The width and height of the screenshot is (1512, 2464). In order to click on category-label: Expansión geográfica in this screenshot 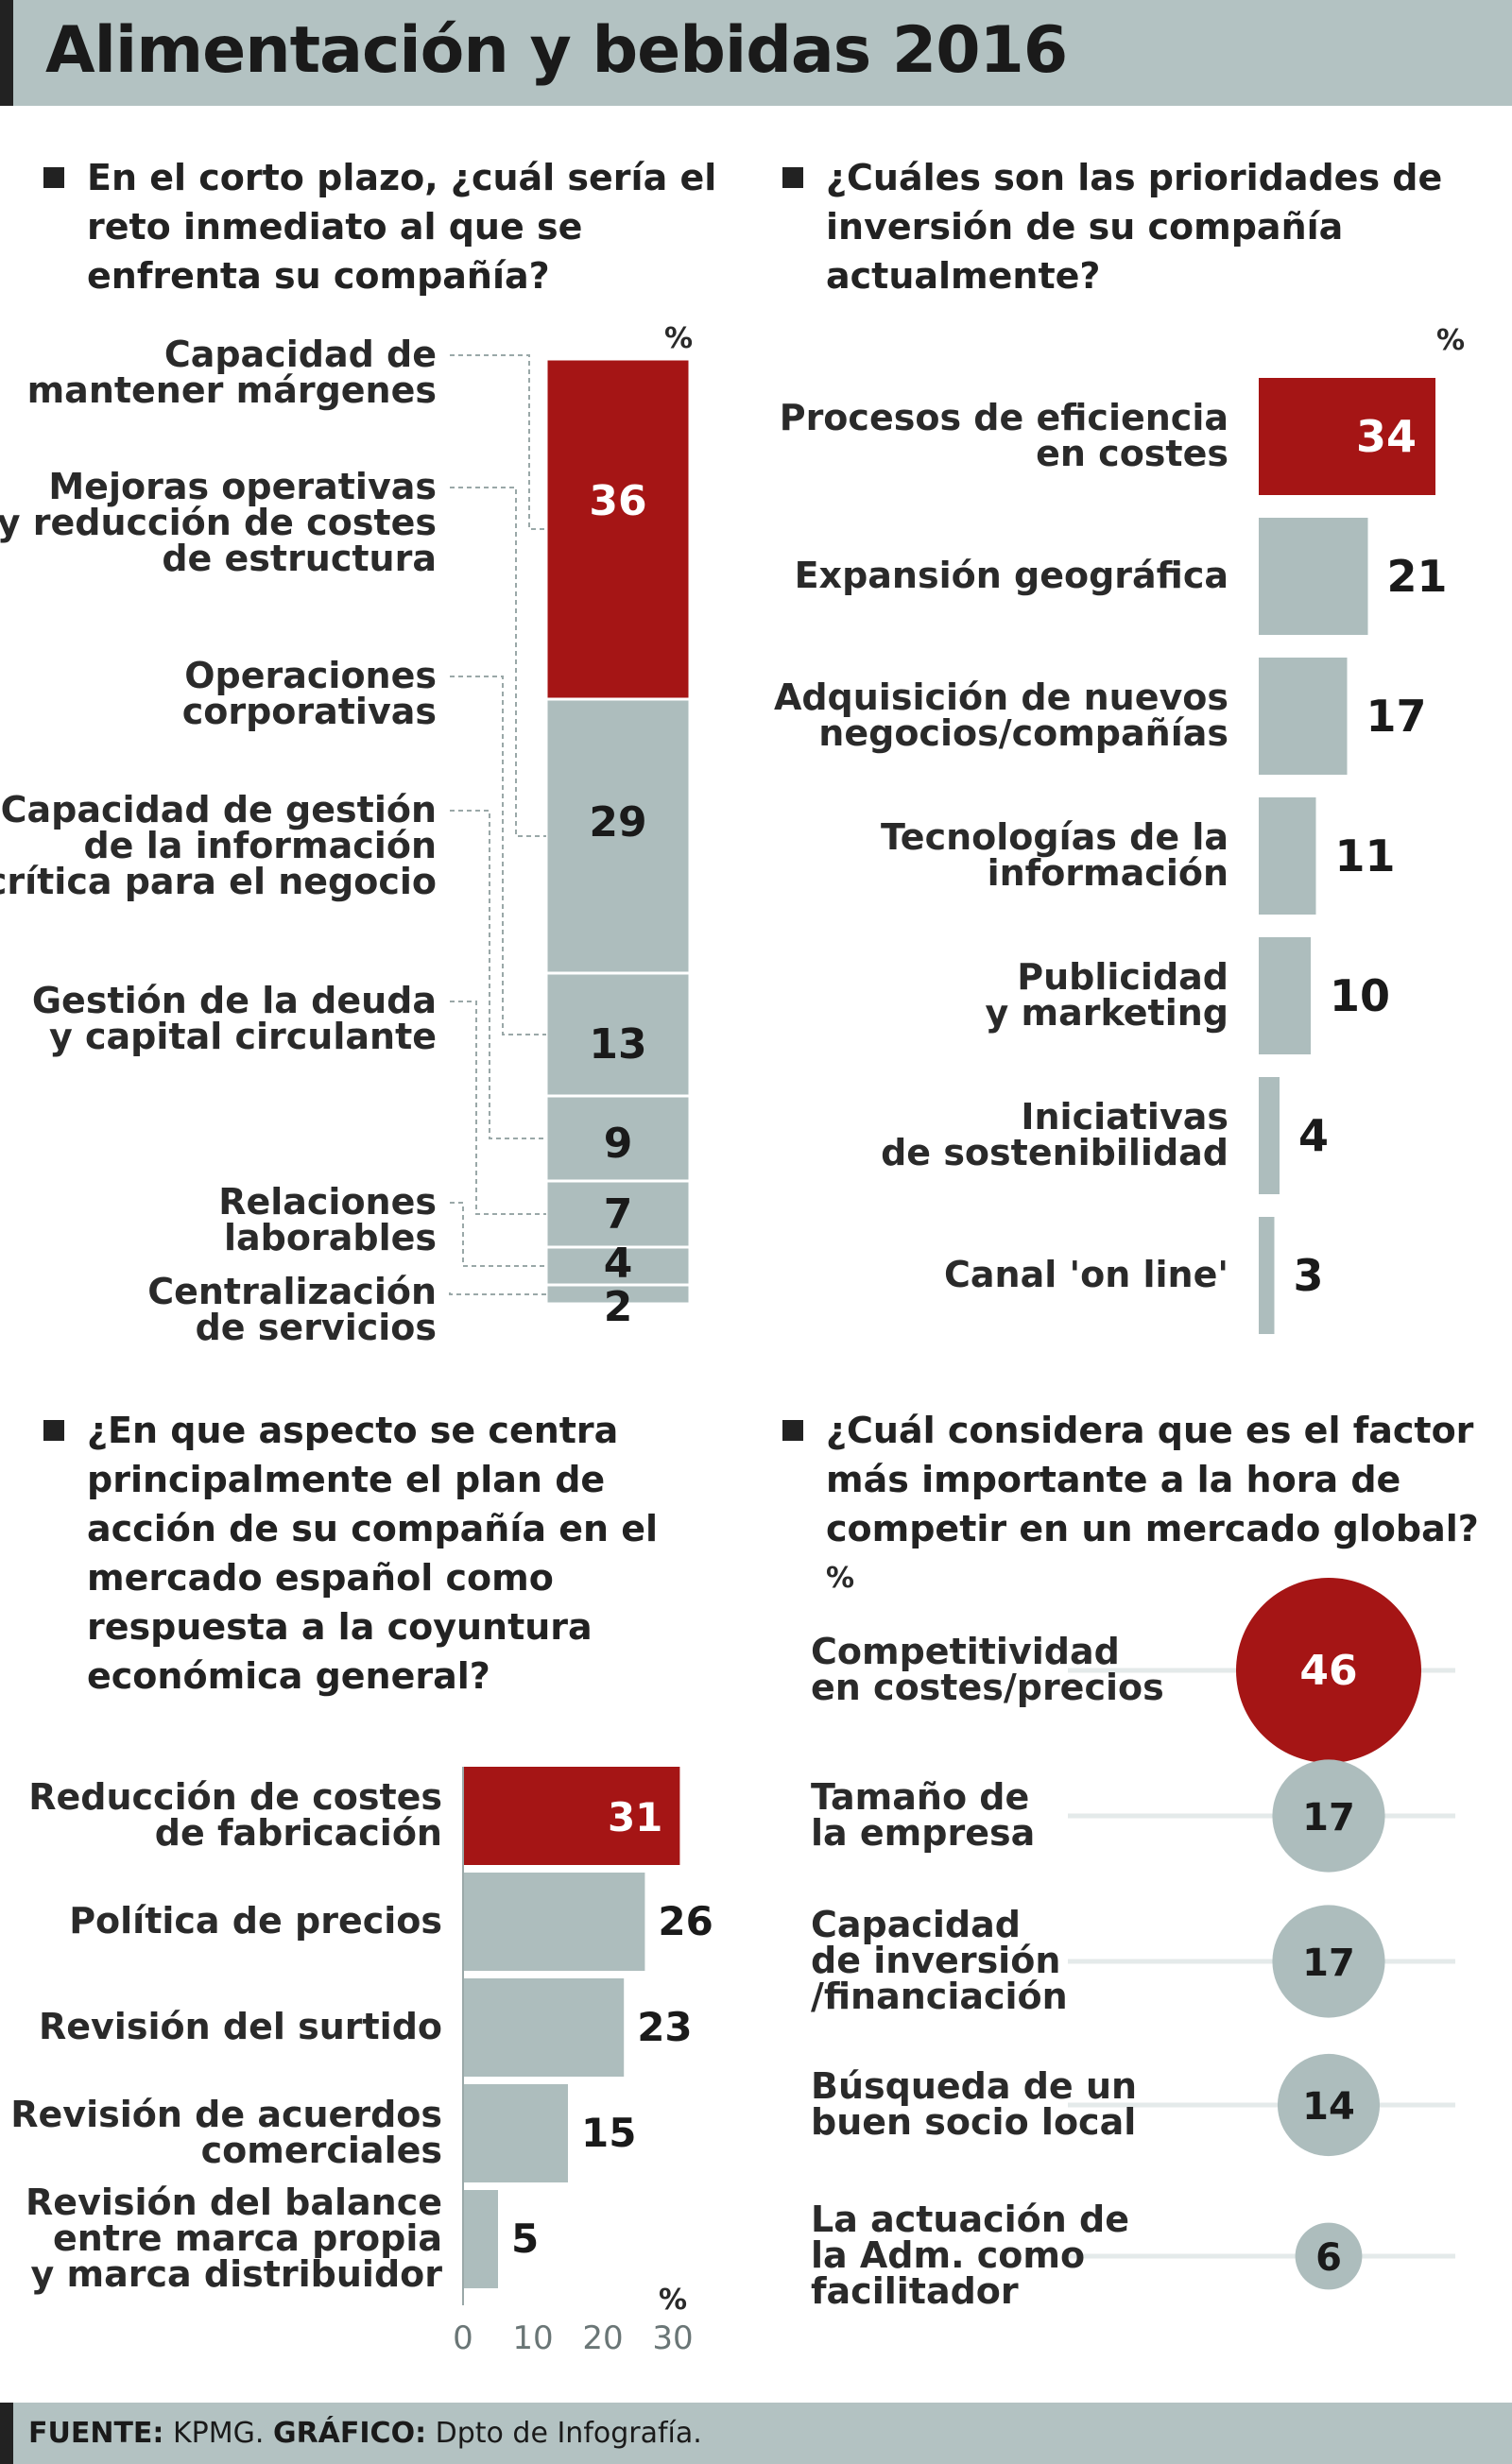, I will do `click(1011, 575)`.